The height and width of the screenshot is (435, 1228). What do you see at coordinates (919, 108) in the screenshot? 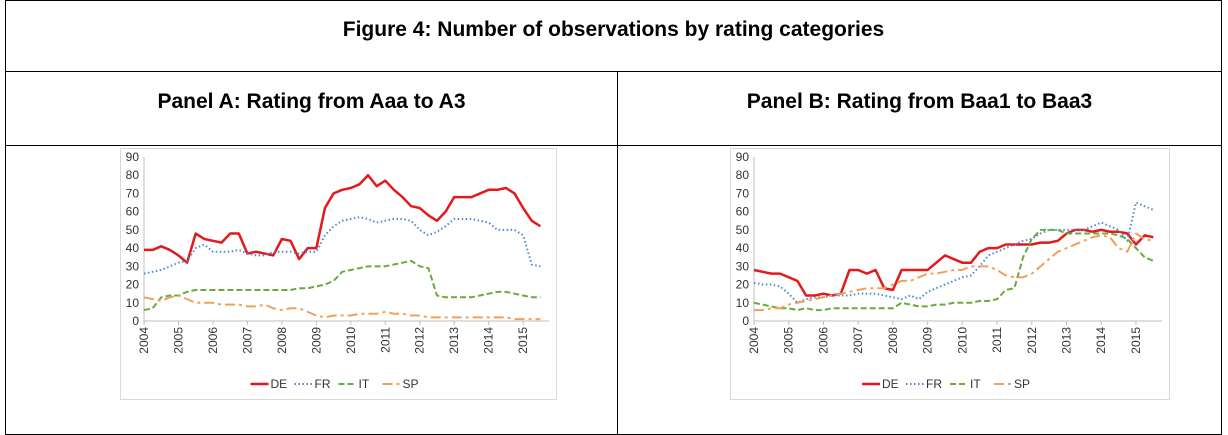
I see `panel-title: Panel B: Rating from Baa1 to Baa3` at bounding box center [919, 108].